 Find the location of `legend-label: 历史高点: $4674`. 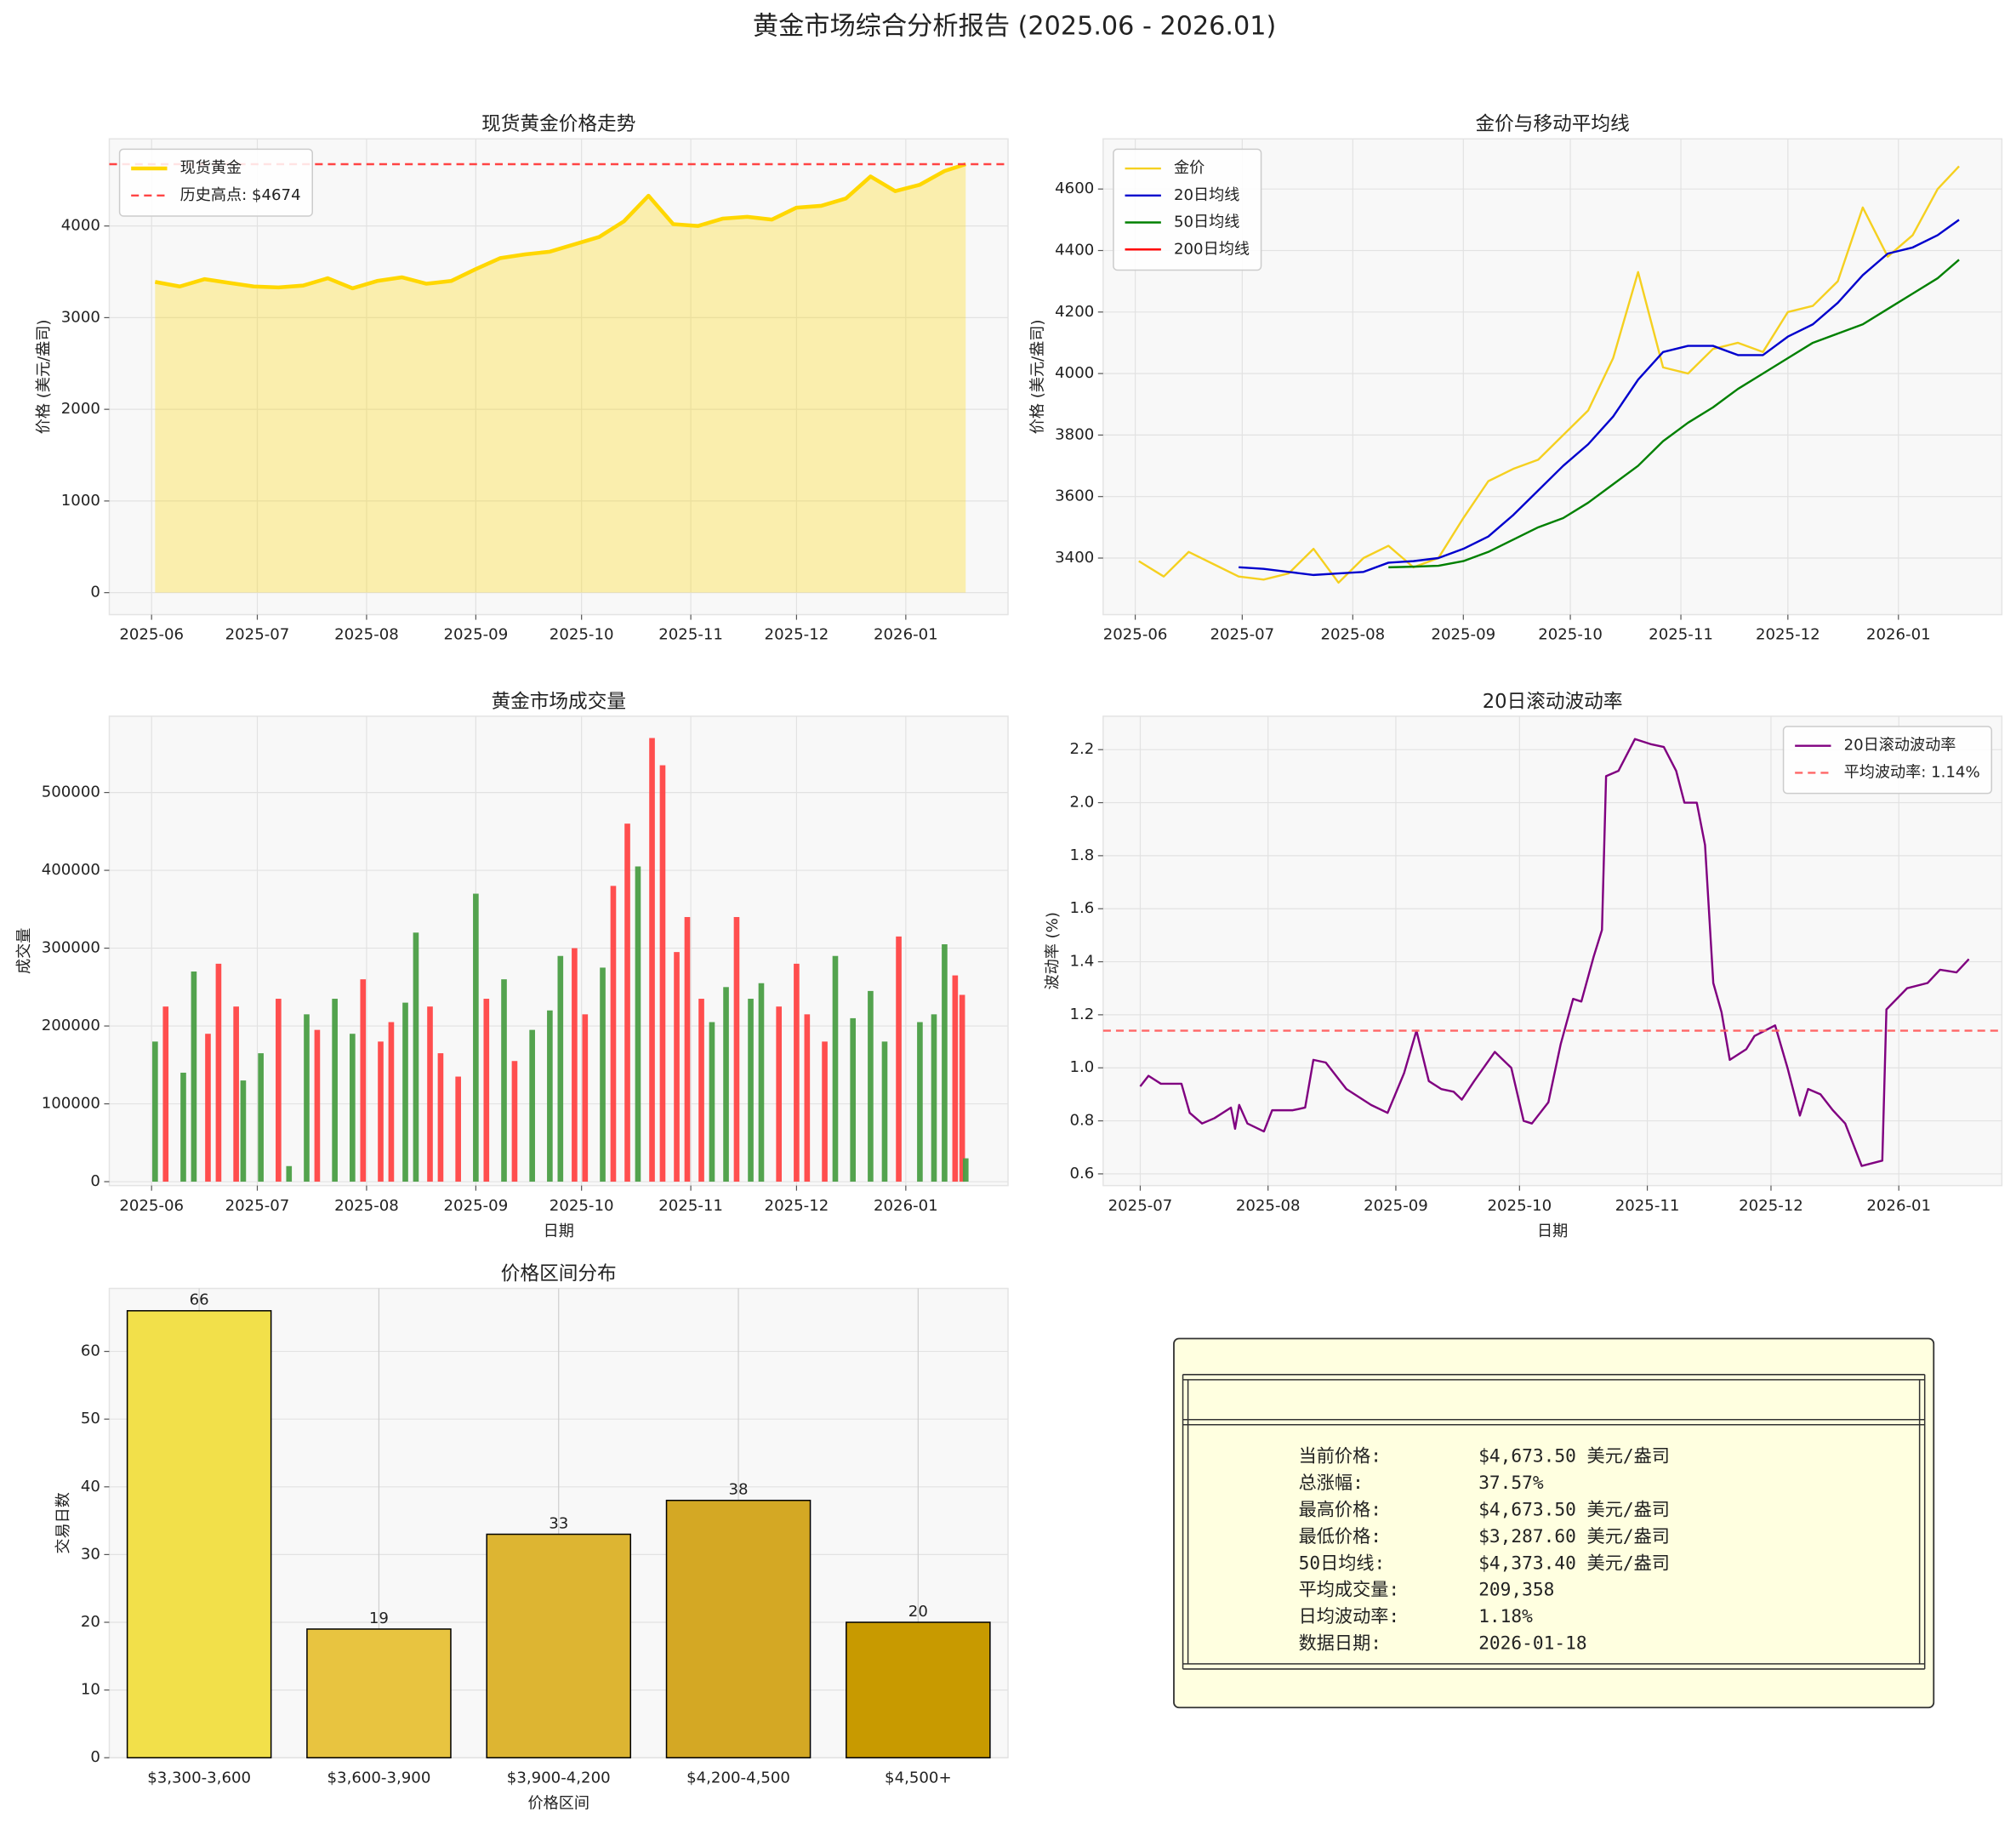

legend-label: 历史高点: $4674 is located at coordinates (240, 195).